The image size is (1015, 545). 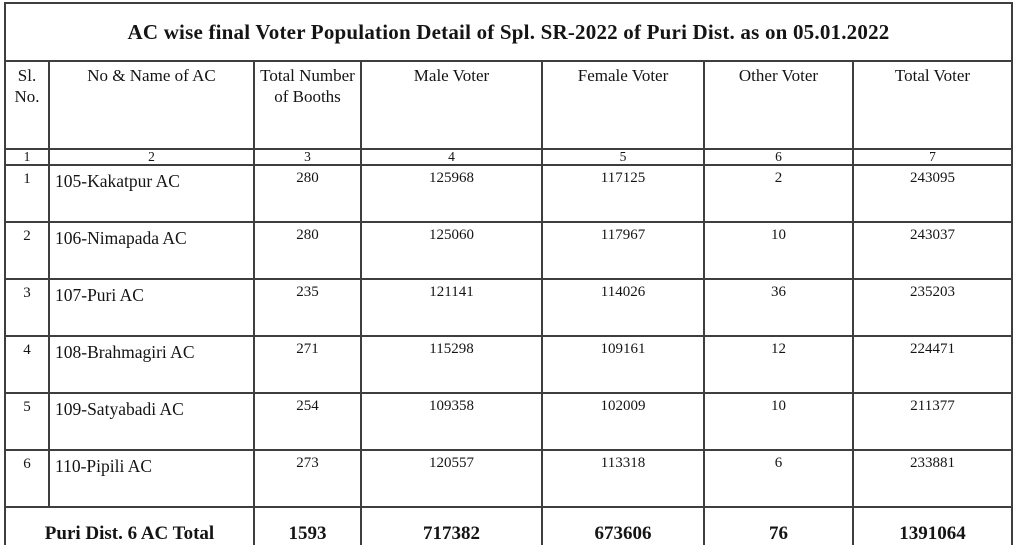 What do you see at coordinates (778, 525) in the screenshot?
I see `total-other: 76` at bounding box center [778, 525].